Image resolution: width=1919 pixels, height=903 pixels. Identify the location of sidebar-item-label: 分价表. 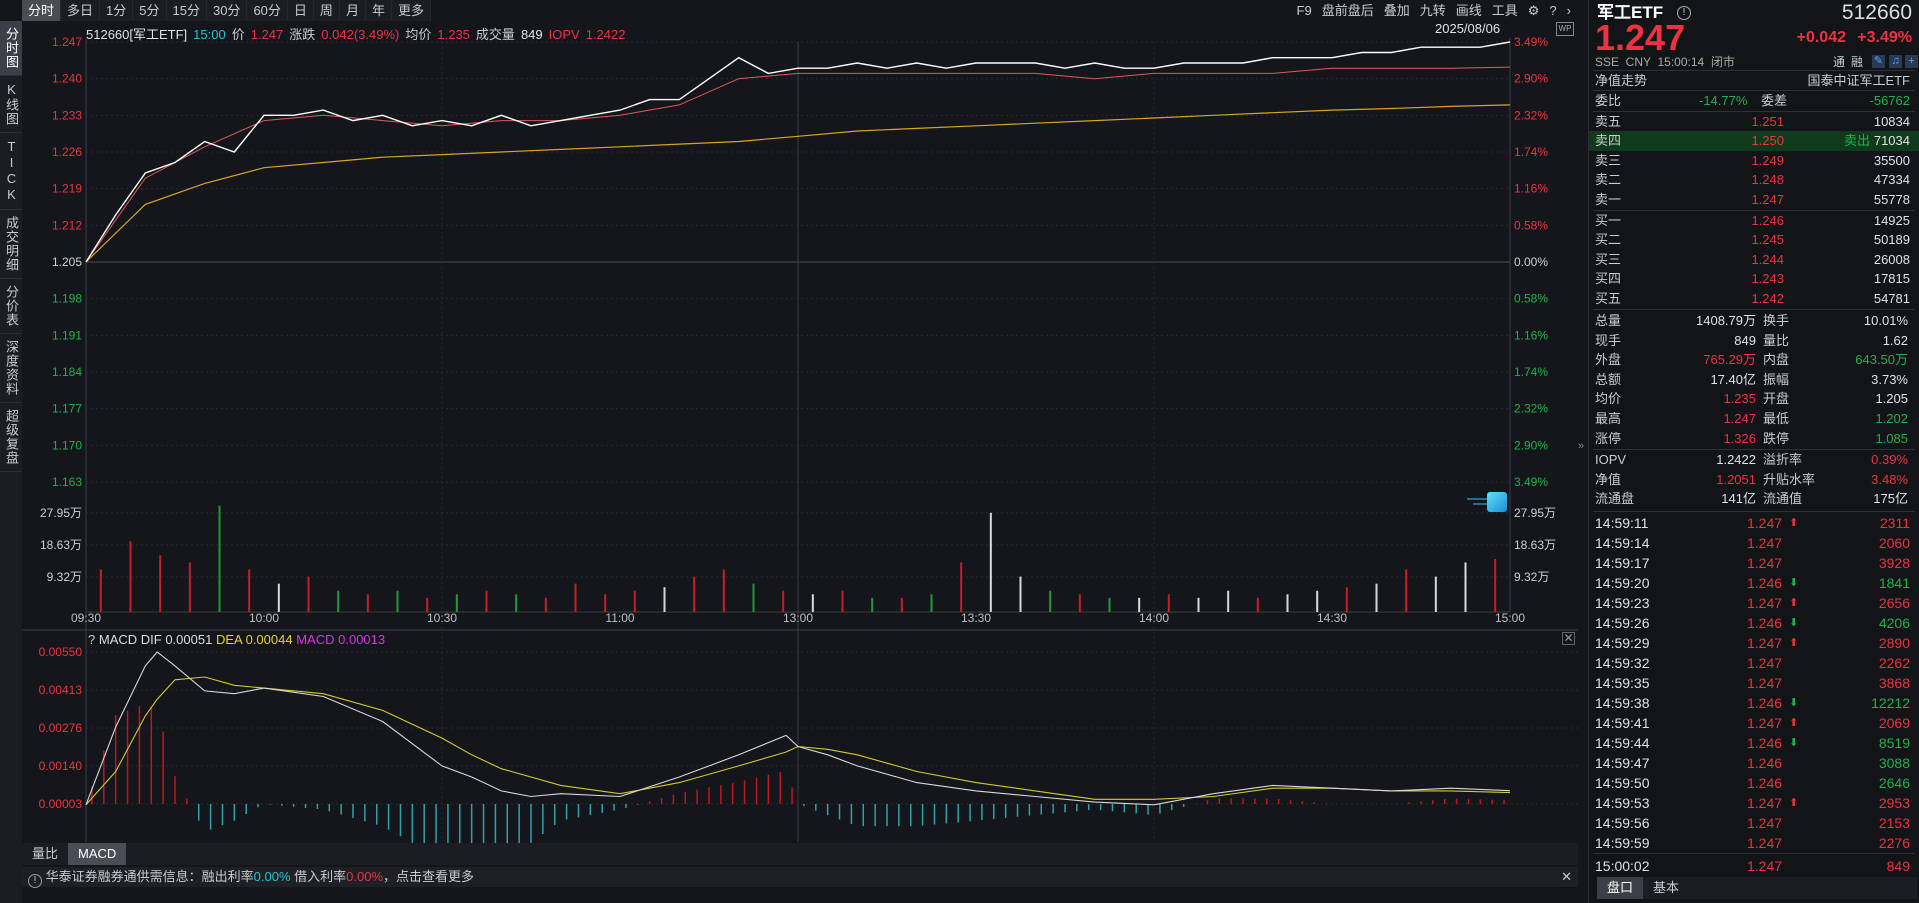
(11, 306).